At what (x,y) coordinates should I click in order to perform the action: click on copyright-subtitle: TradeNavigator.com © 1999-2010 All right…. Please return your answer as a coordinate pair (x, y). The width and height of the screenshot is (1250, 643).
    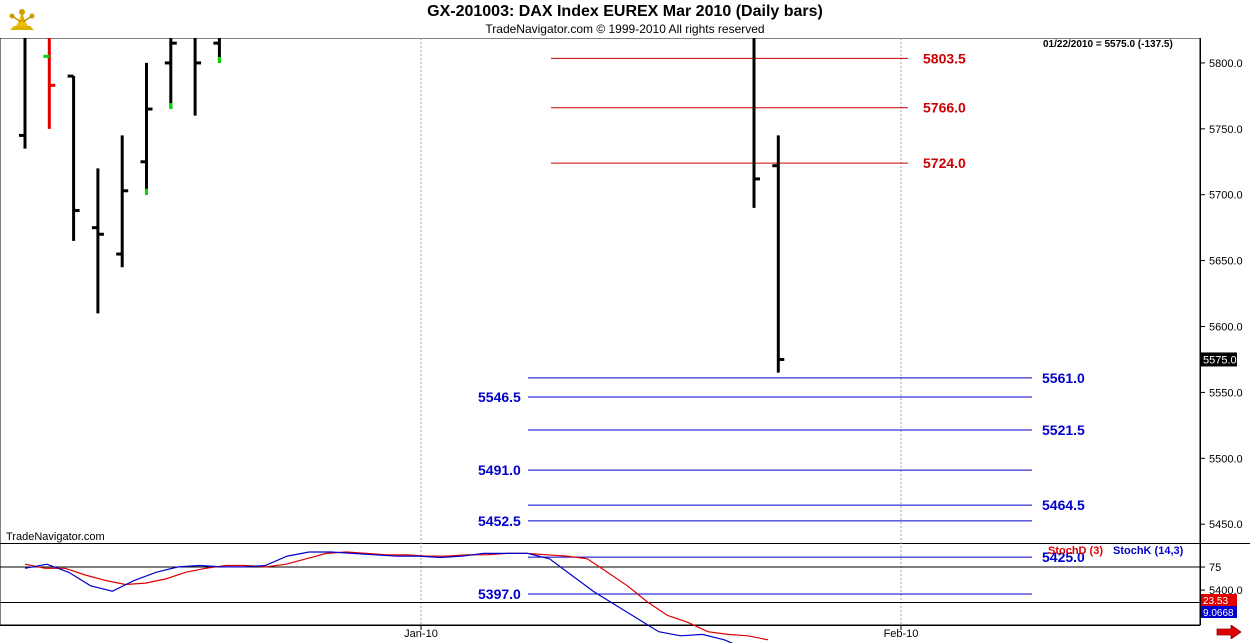
    Looking at the image, I should click on (625, 29).